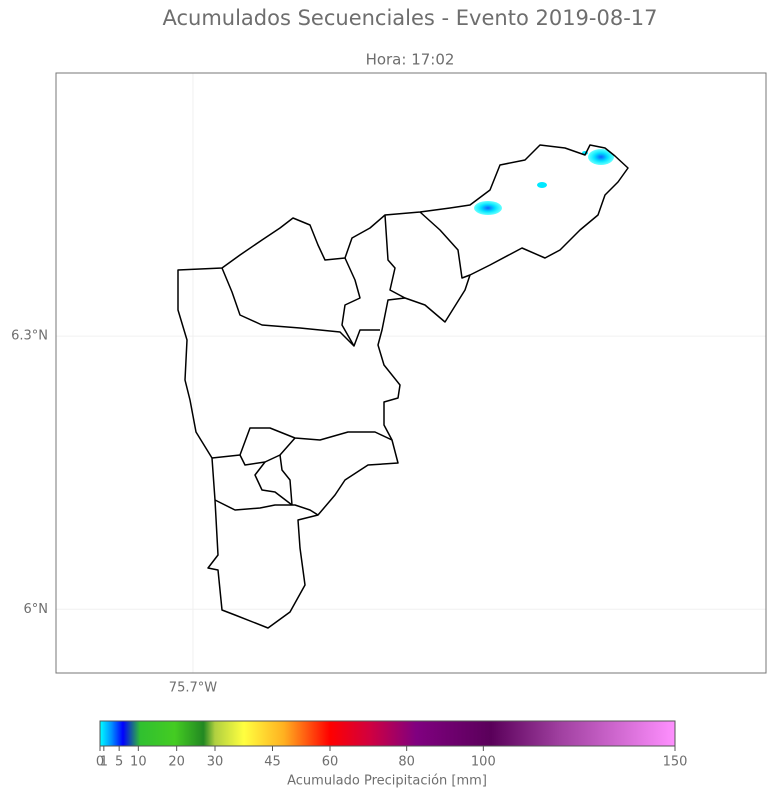 This screenshot has width=779, height=803. What do you see at coordinates (272, 762) in the screenshot?
I see `colorbar-tick-label: 45` at bounding box center [272, 762].